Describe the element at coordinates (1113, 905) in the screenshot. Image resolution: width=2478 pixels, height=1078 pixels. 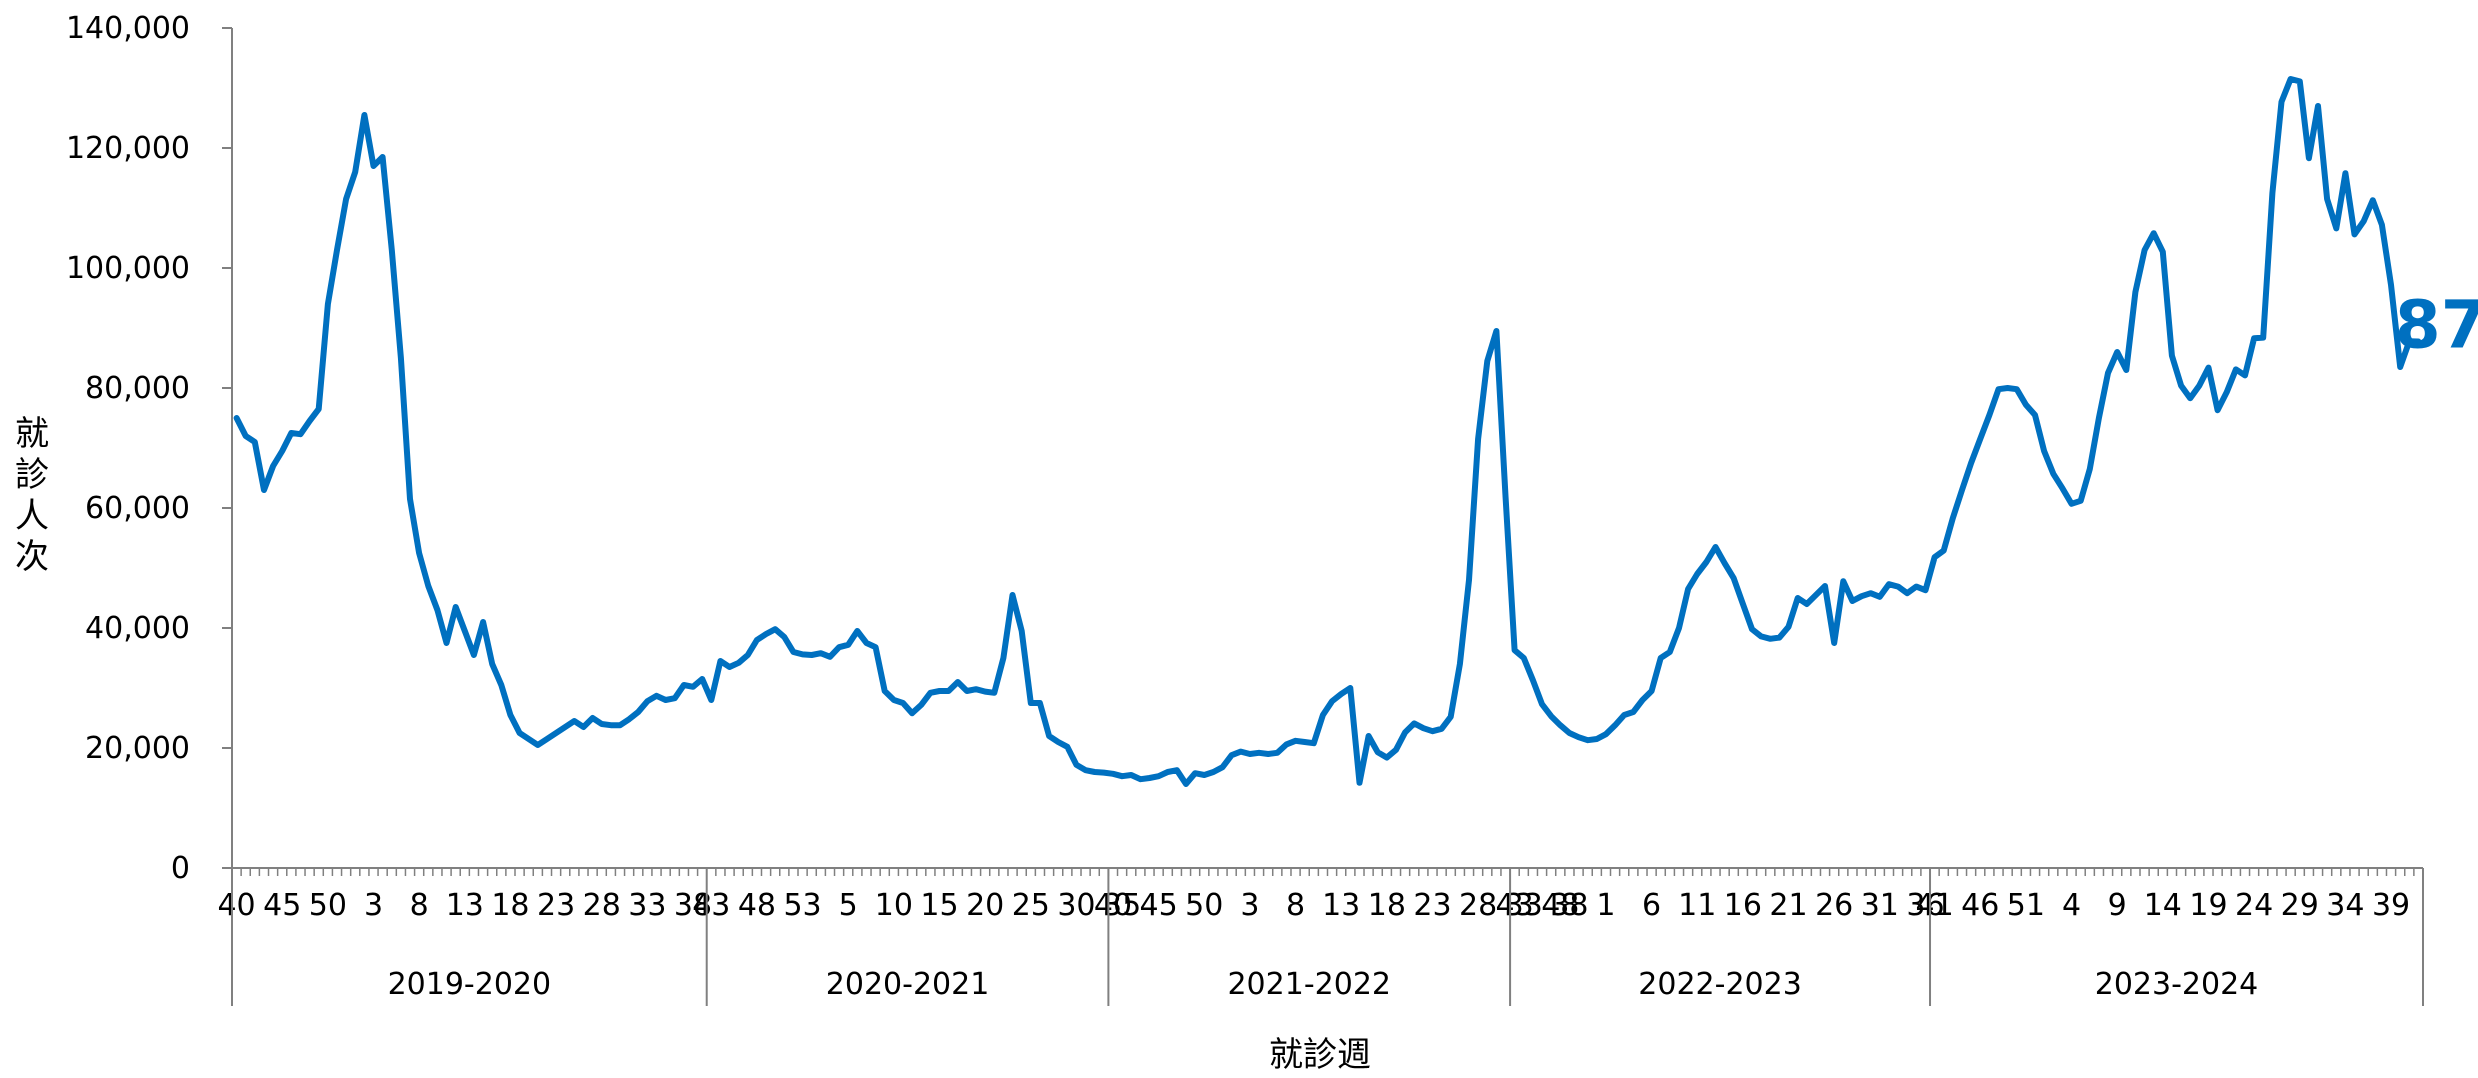
I see `x-tick-label: 40` at that location.